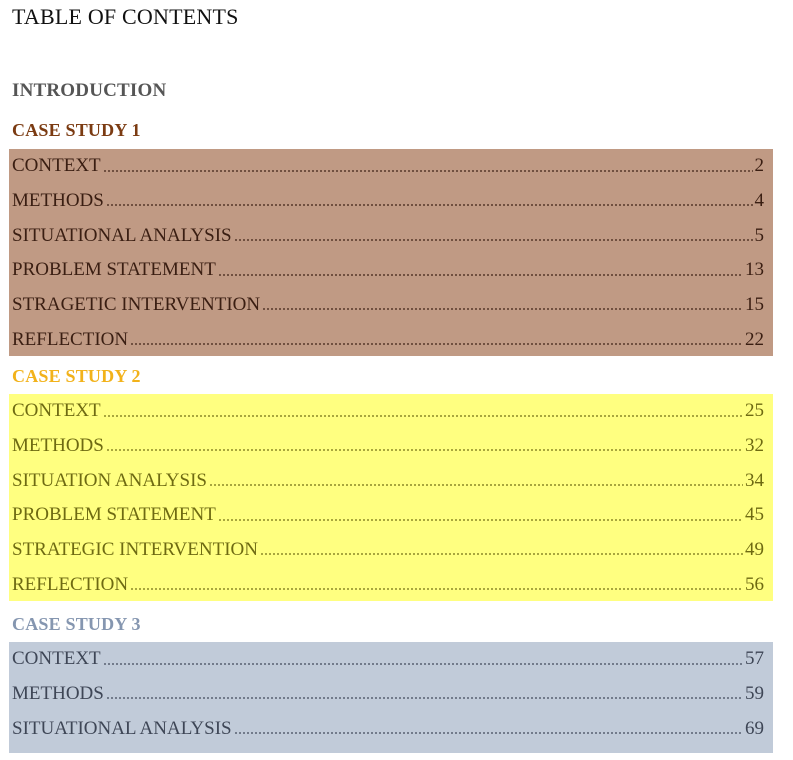 The height and width of the screenshot is (760, 793). Describe the element at coordinates (76, 376) in the screenshot. I see `case-study-2-heading: CASE STUDY 2` at that location.